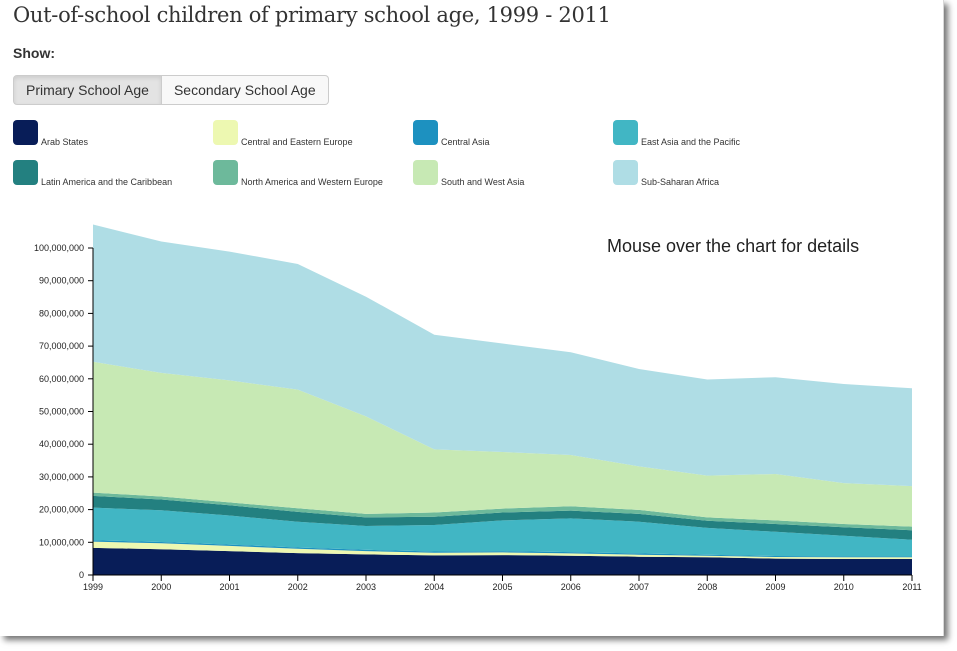  Describe the element at coordinates (434, 587) in the screenshot. I see `x-tick-label: 2004` at that location.